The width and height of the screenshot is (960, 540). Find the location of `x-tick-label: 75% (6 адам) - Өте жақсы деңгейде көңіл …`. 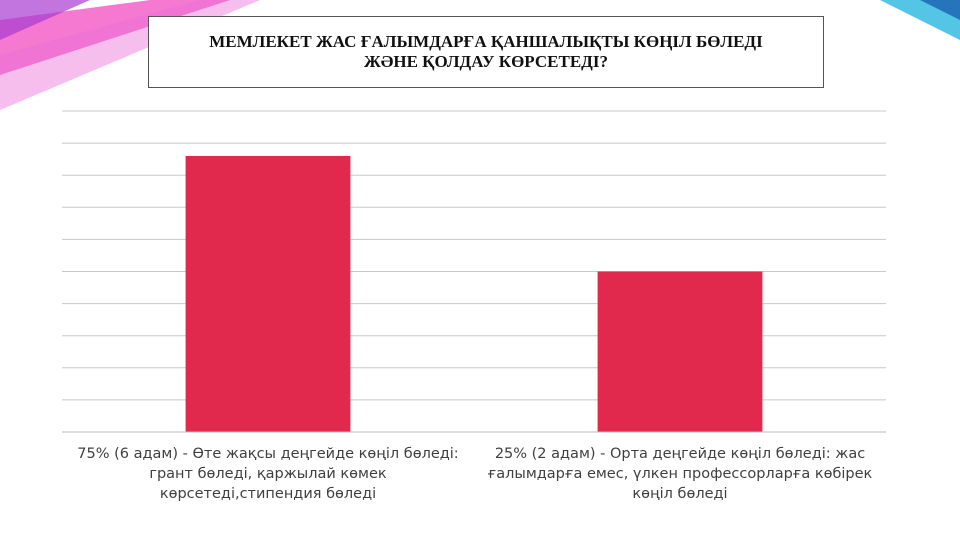

x-tick-label: 75% (6 адам) - Өте жақсы деңгейде көңіл … is located at coordinates (268, 474).